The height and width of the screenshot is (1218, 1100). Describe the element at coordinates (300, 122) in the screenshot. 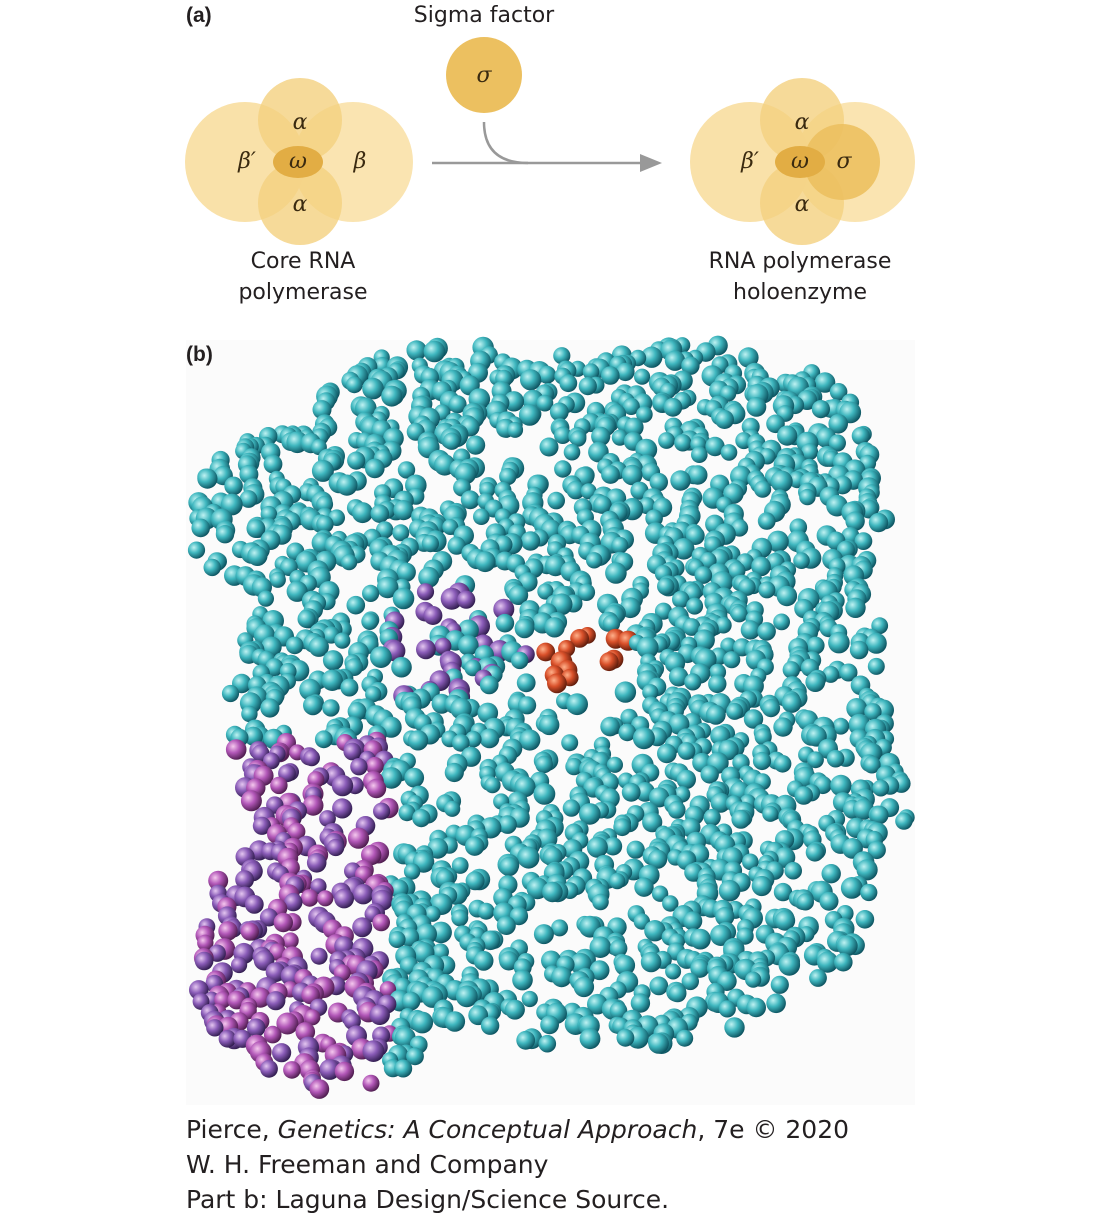

I see `alpha-label: α` at that location.